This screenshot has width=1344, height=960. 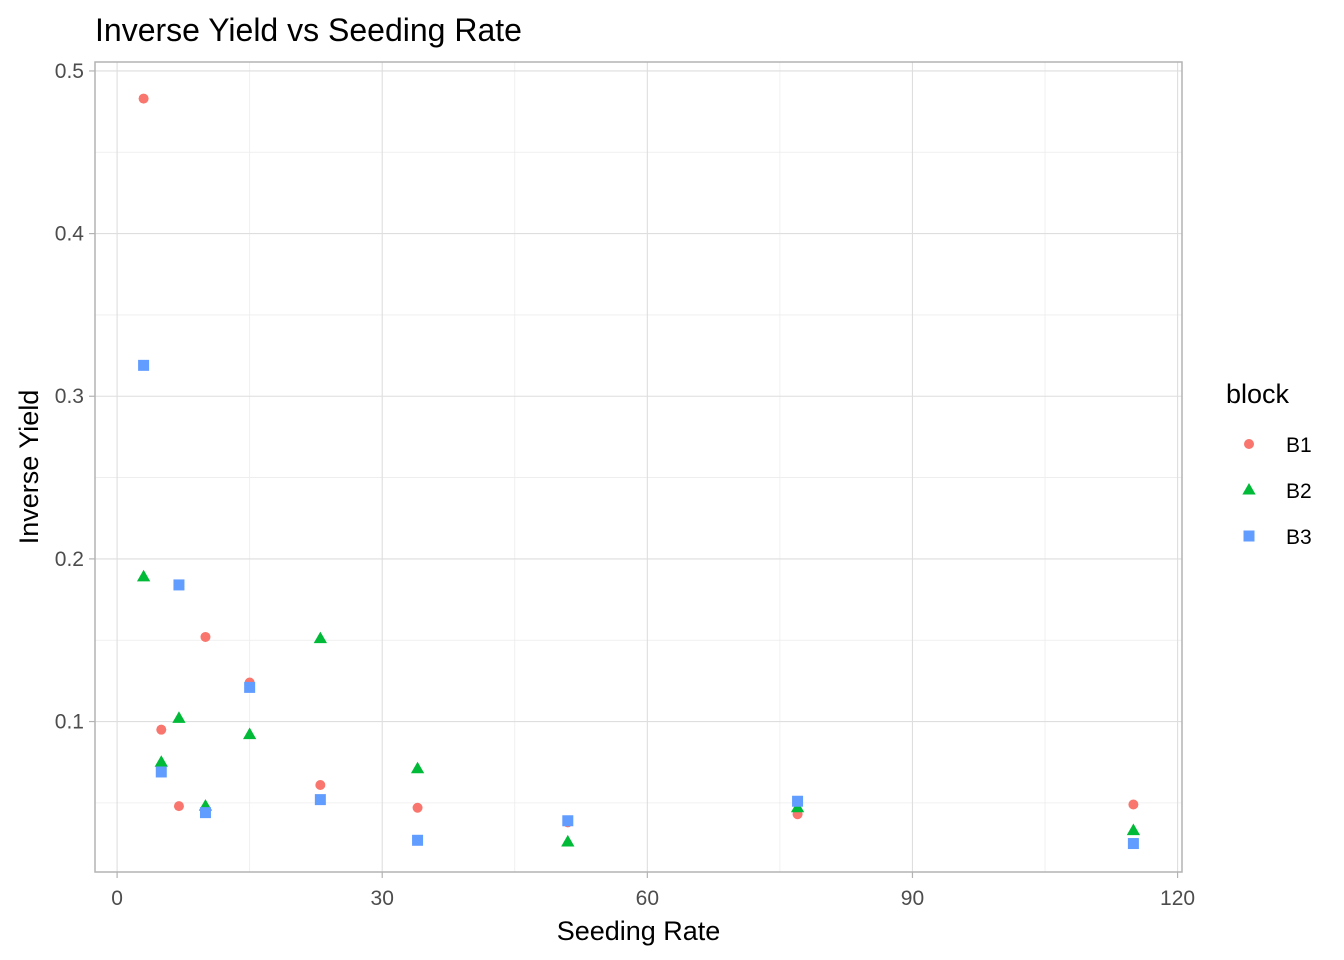 What do you see at coordinates (647, 898) in the screenshot?
I see `x-tick-label: 60` at bounding box center [647, 898].